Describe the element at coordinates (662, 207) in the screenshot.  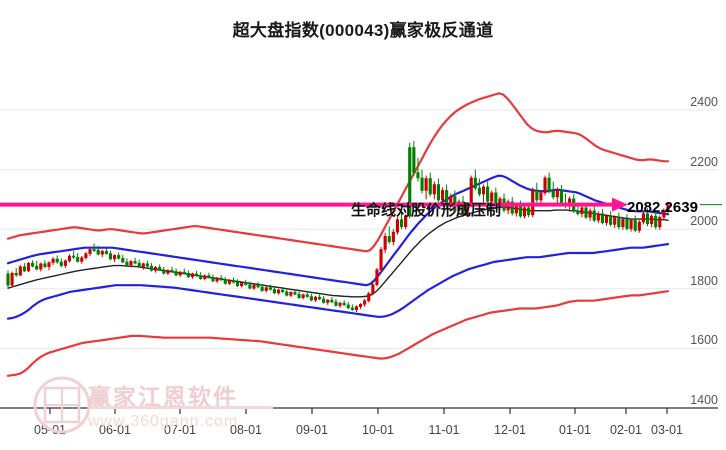
I see `last-price-label: 2082.2639` at that location.